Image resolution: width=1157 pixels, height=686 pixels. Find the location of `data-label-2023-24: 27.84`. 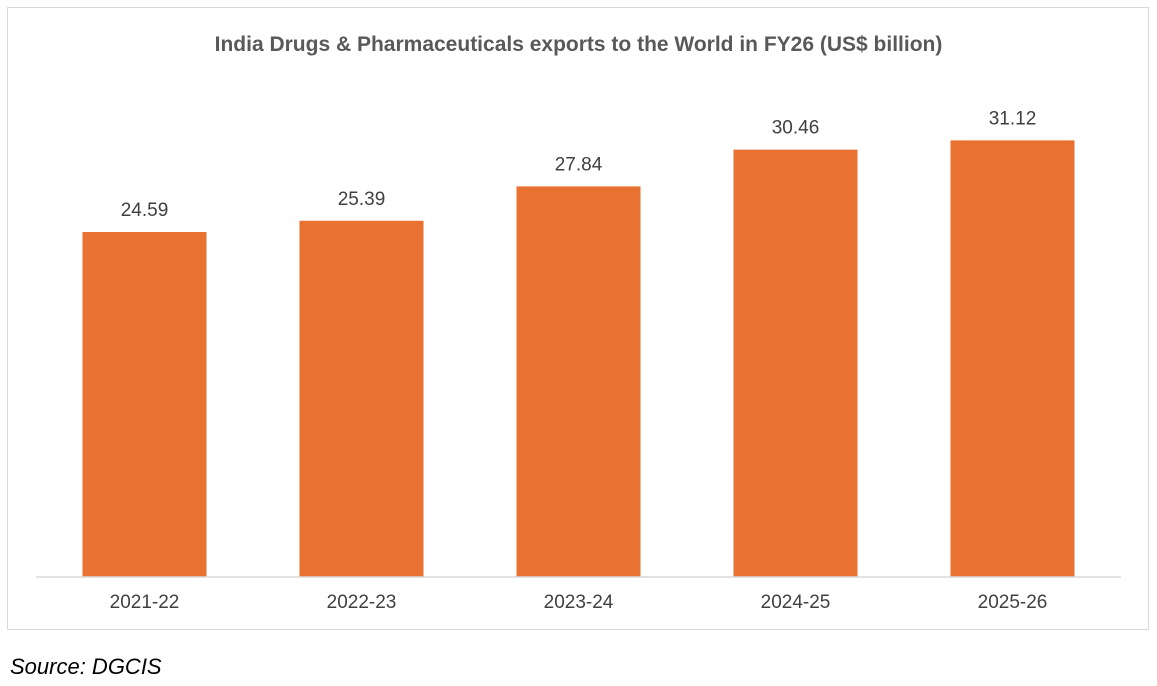

data-label-2023-24: 27.84 is located at coordinates (579, 164).